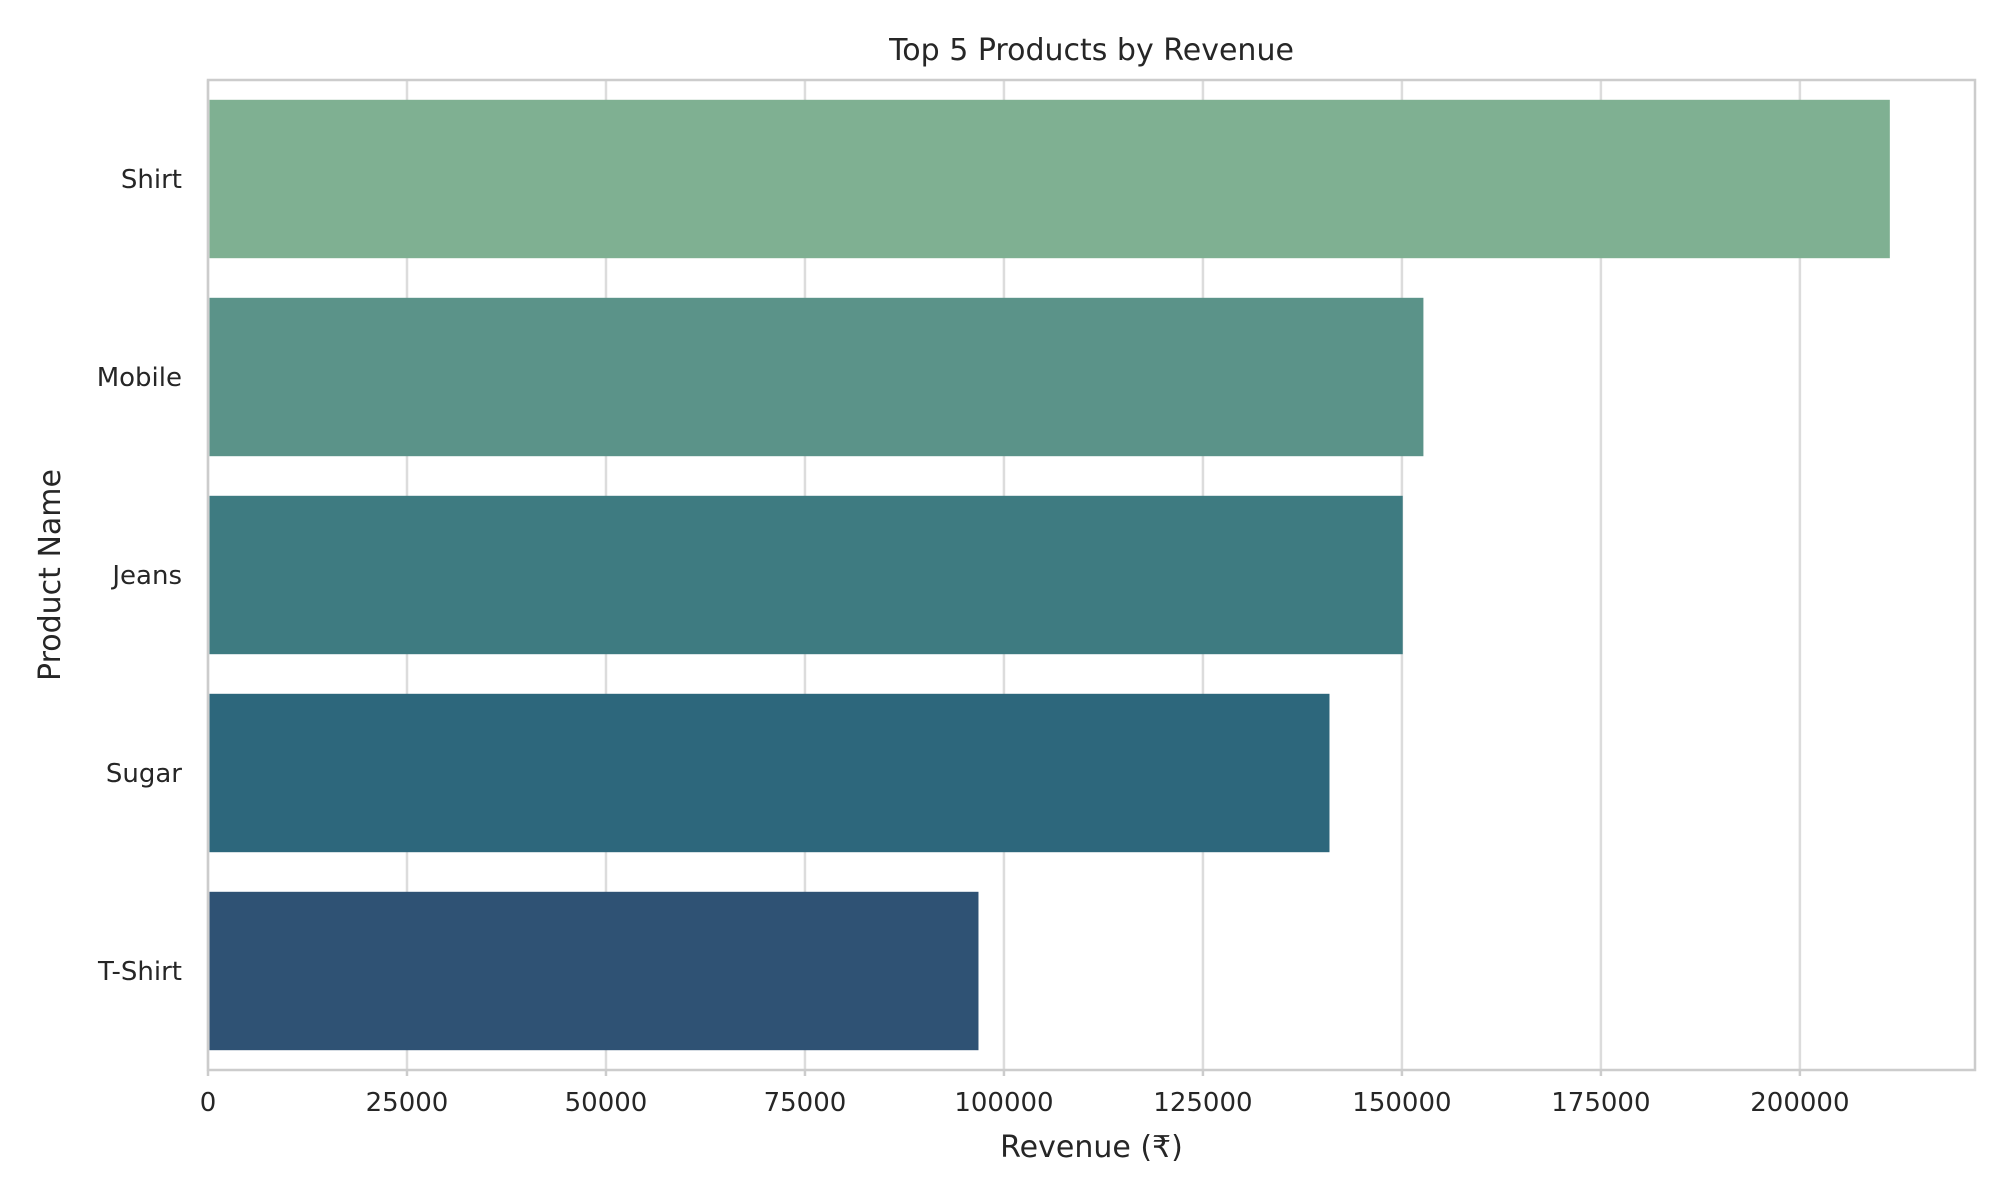 The image size is (2000, 1200). Describe the element at coordinates (606, 1103) in the screenshot. I see `x-tick-label: 50000` at that location.